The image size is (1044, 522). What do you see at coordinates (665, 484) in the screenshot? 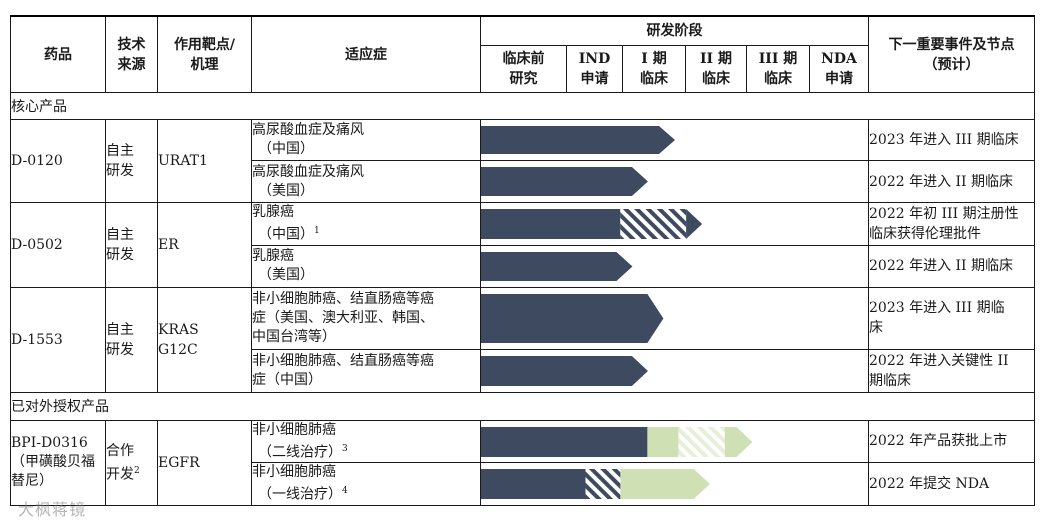
I see `light-progress-segment` at bounding box center [665, 484].